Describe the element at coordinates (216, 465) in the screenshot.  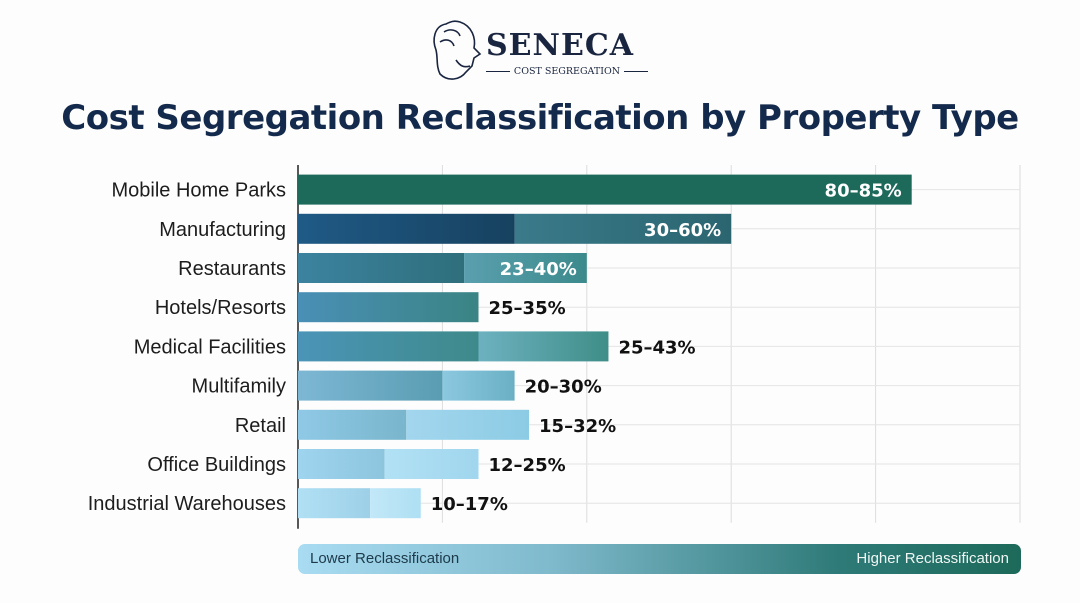
I see `category-label: Office Buildings` at that location.